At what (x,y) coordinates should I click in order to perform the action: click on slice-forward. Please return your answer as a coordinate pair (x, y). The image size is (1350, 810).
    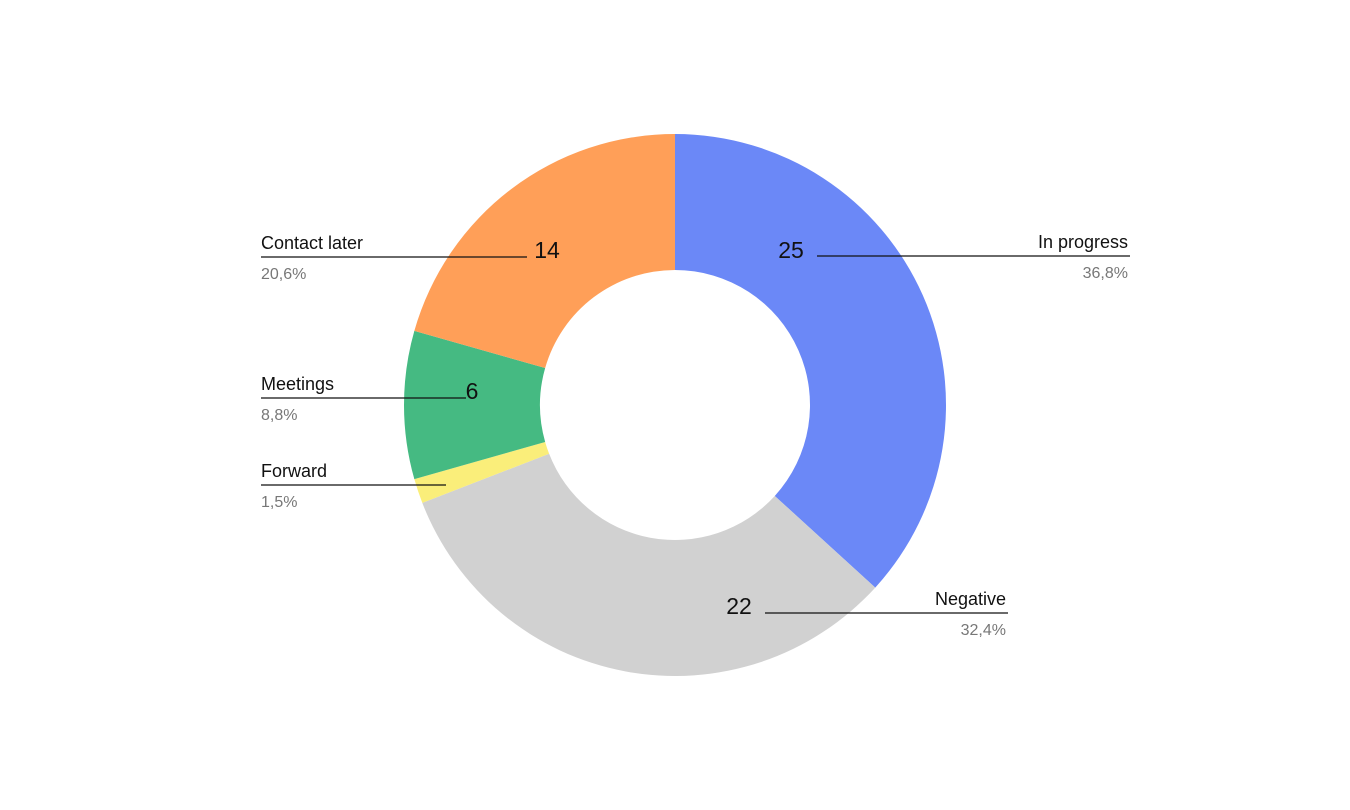
    Looking at the image, I should click on (482, 472).